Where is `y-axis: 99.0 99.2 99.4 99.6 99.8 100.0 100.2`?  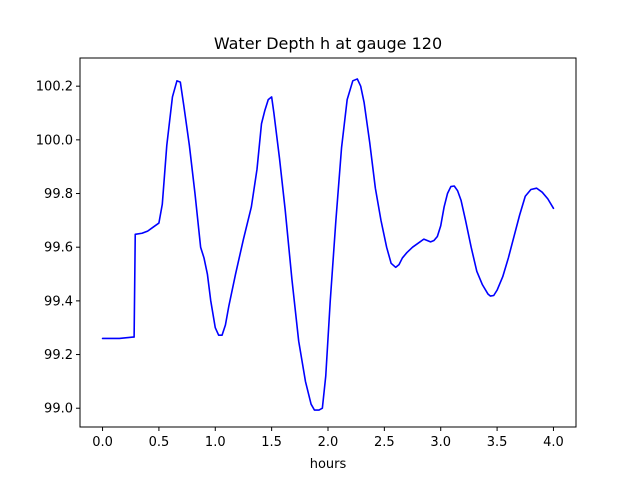 y-axis: 99.0 99.2 99.4 99.6 99.8 100.0 100.2 is located at coordinates (58, 248).